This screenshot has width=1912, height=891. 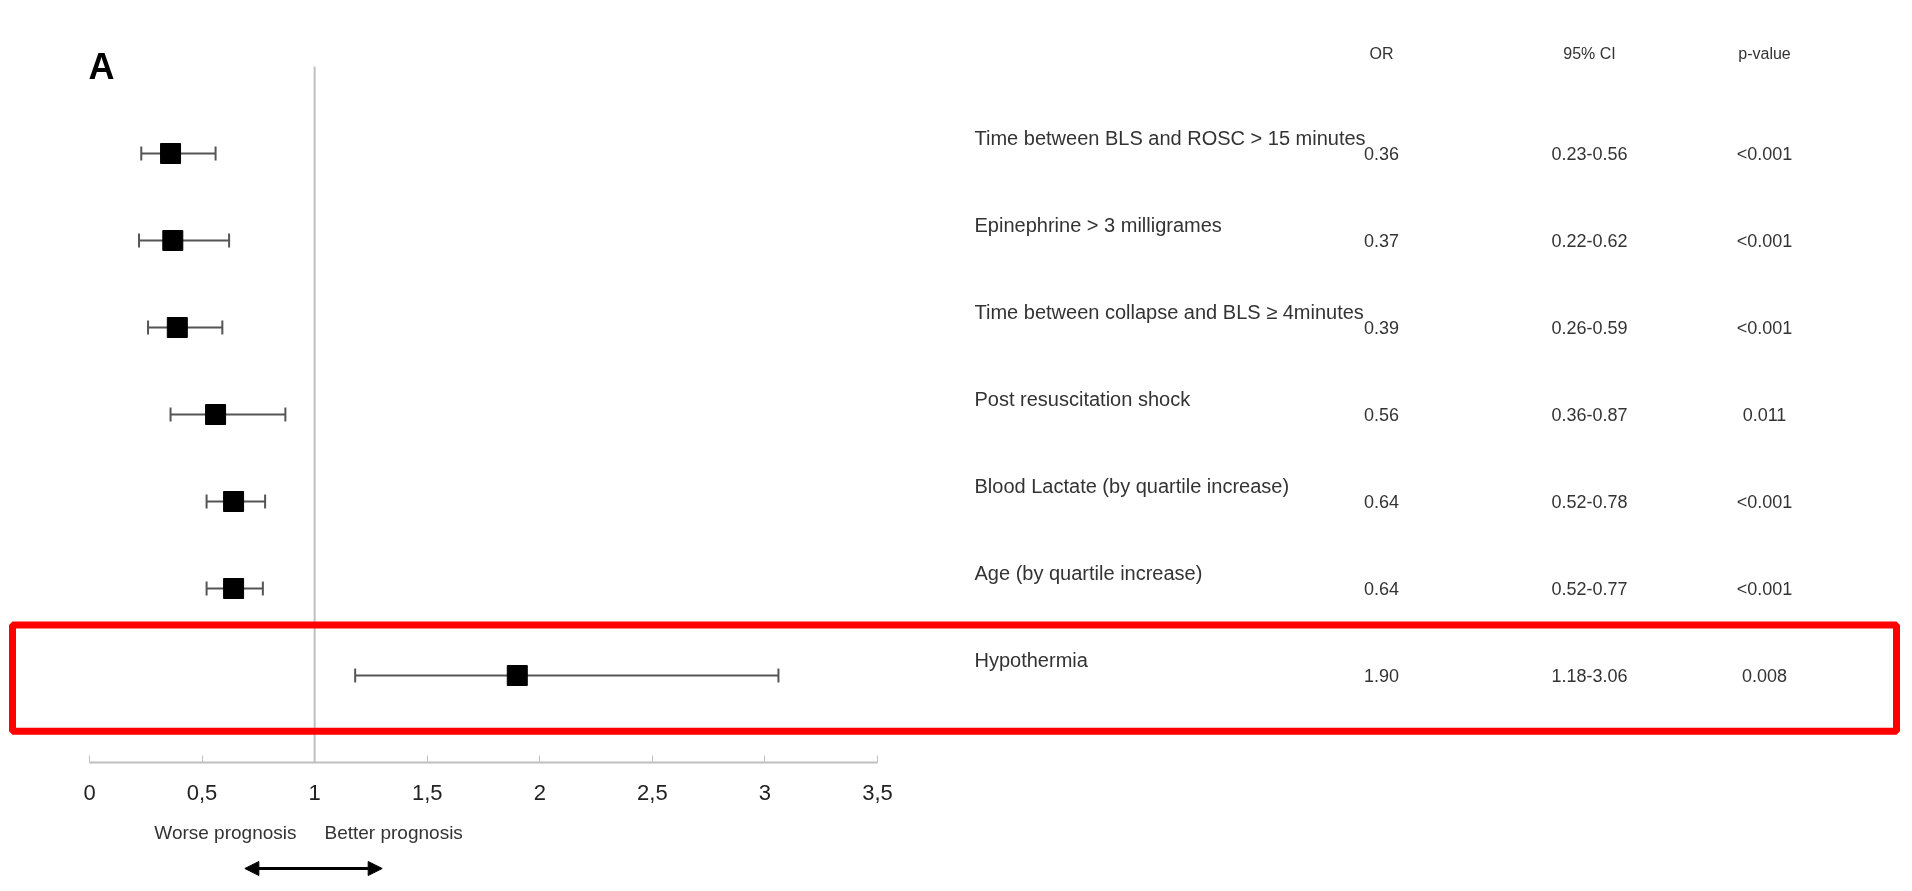 I want to click on data-label: 0.56, so click(x=1381, y=415).